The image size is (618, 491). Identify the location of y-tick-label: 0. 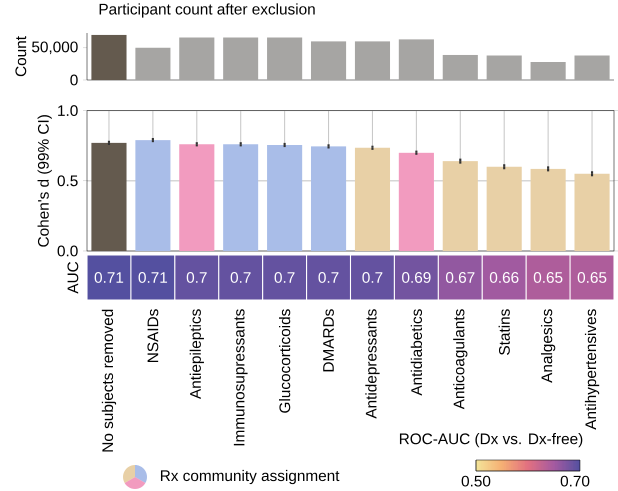
(74, 80).